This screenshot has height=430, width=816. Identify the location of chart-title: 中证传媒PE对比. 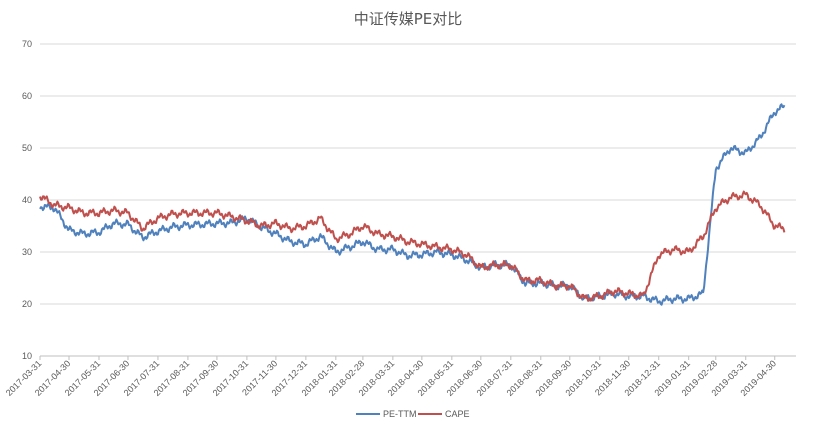
(408, 19).